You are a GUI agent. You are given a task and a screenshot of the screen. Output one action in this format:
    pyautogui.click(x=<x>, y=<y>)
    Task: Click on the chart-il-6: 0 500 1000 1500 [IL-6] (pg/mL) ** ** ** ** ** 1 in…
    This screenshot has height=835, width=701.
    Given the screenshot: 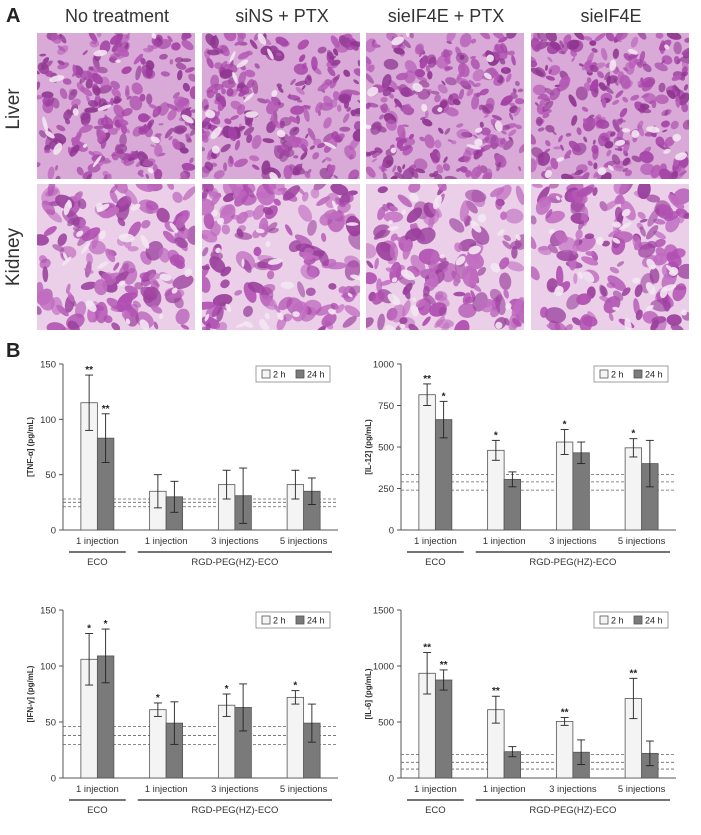 What is the action you would take?
    pyautogui.click(x=521, y=714)
    